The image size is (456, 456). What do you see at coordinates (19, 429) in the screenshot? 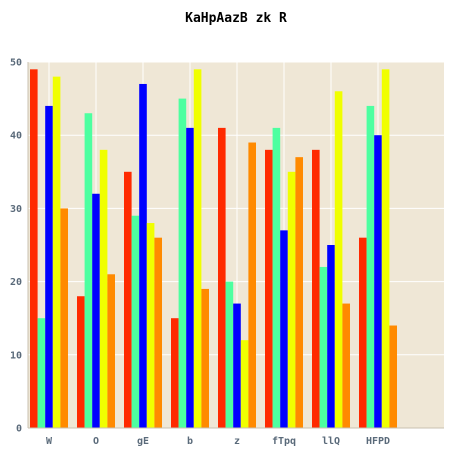
I see `y-tick-label: 0` at bounding box center [19, 429].